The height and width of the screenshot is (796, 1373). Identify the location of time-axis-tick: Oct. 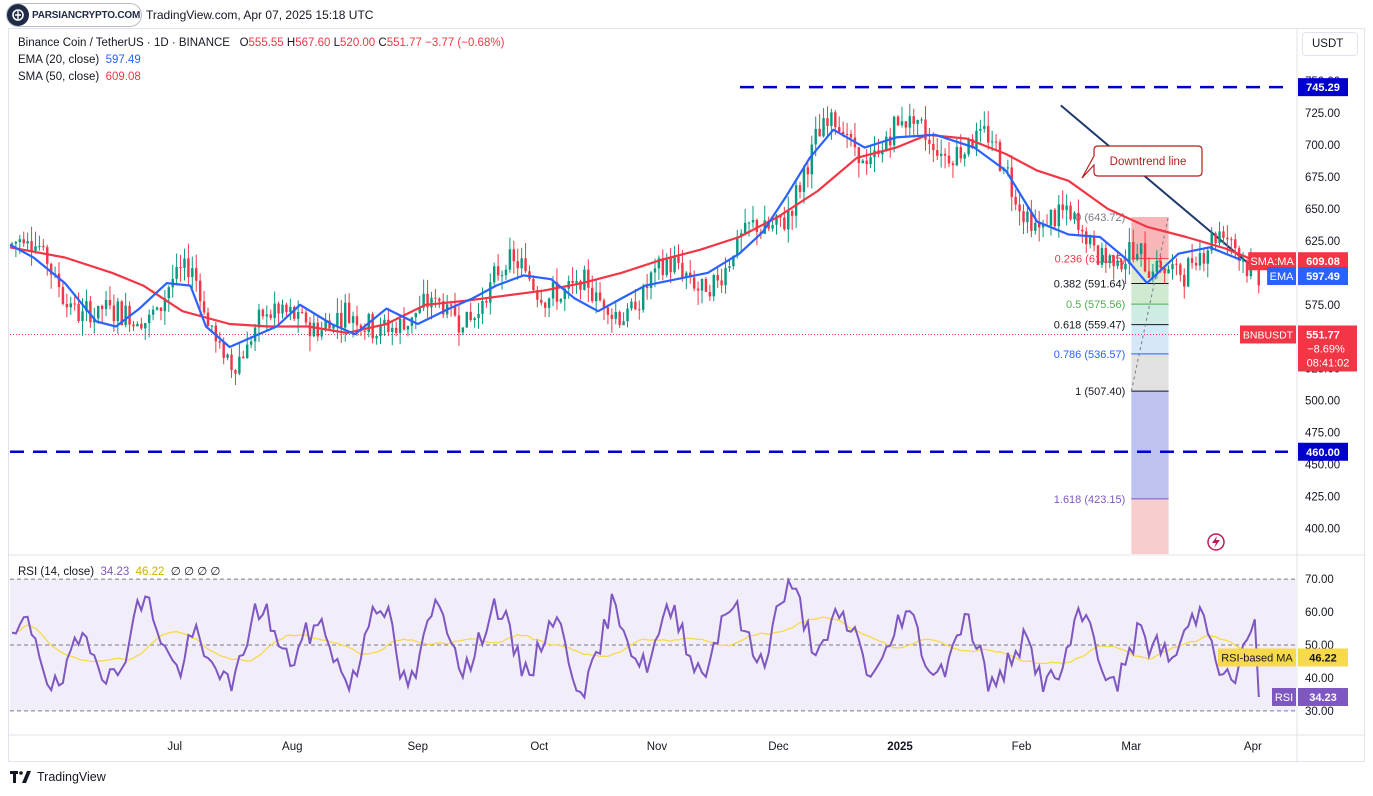
(539, 747).